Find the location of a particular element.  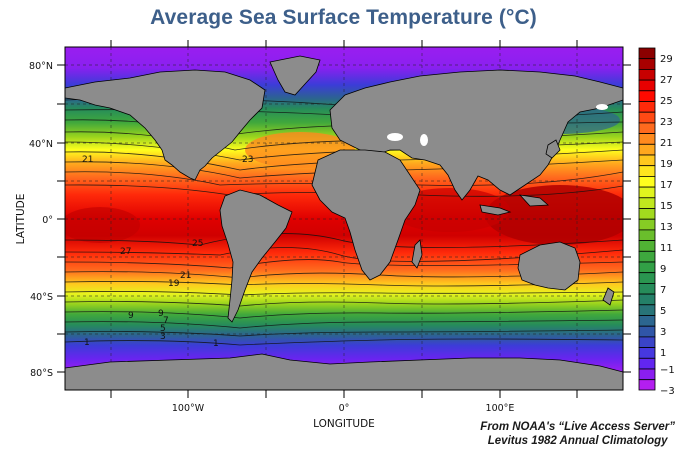

contour-label: 5 is located at coordinates (163, 329).